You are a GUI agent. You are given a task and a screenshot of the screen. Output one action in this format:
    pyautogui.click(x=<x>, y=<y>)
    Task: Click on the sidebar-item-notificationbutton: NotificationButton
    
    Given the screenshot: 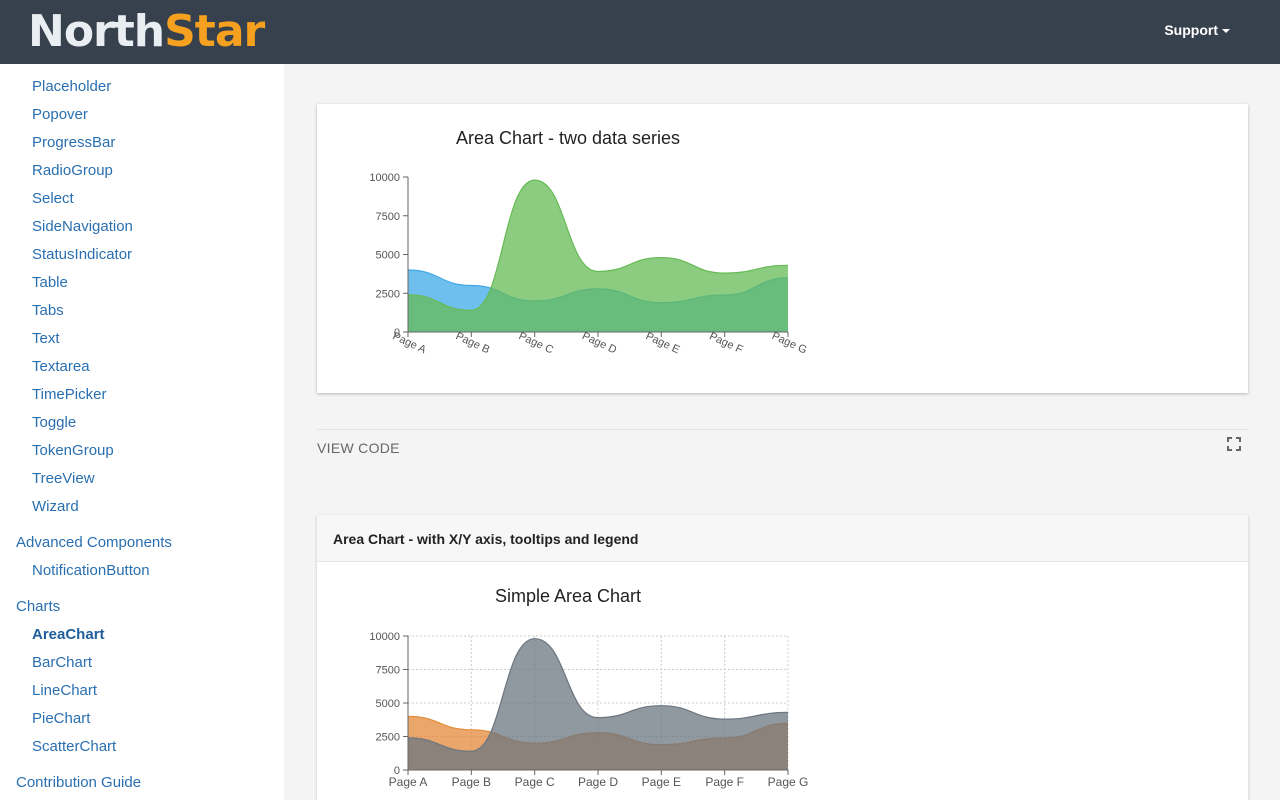 What is the action you would take?
    pyautogui.click(x=91, y=570)
    